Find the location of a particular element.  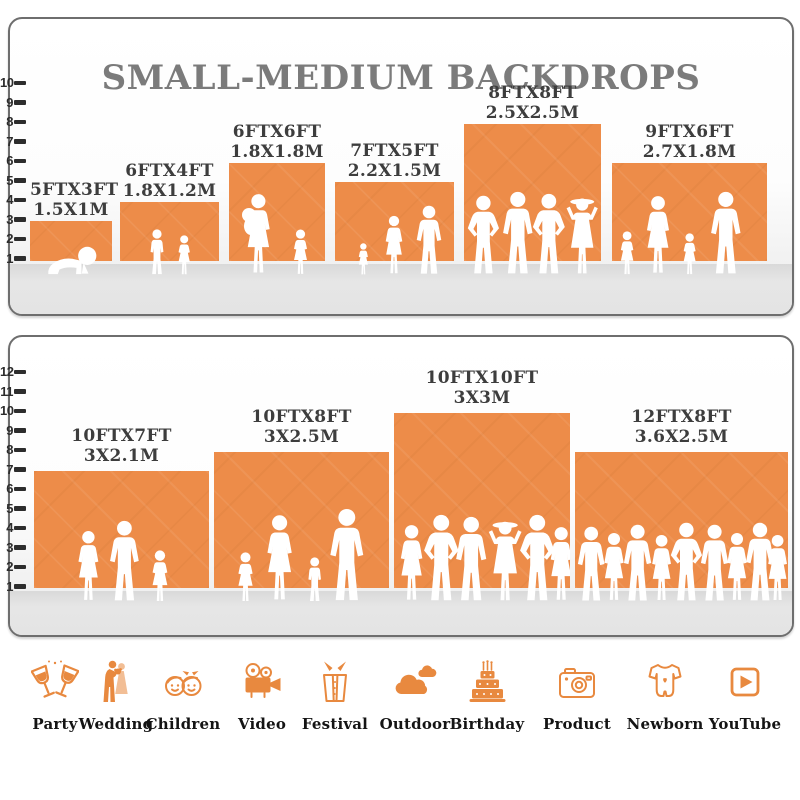

category-children: Children is located at coordinates (183, 695).